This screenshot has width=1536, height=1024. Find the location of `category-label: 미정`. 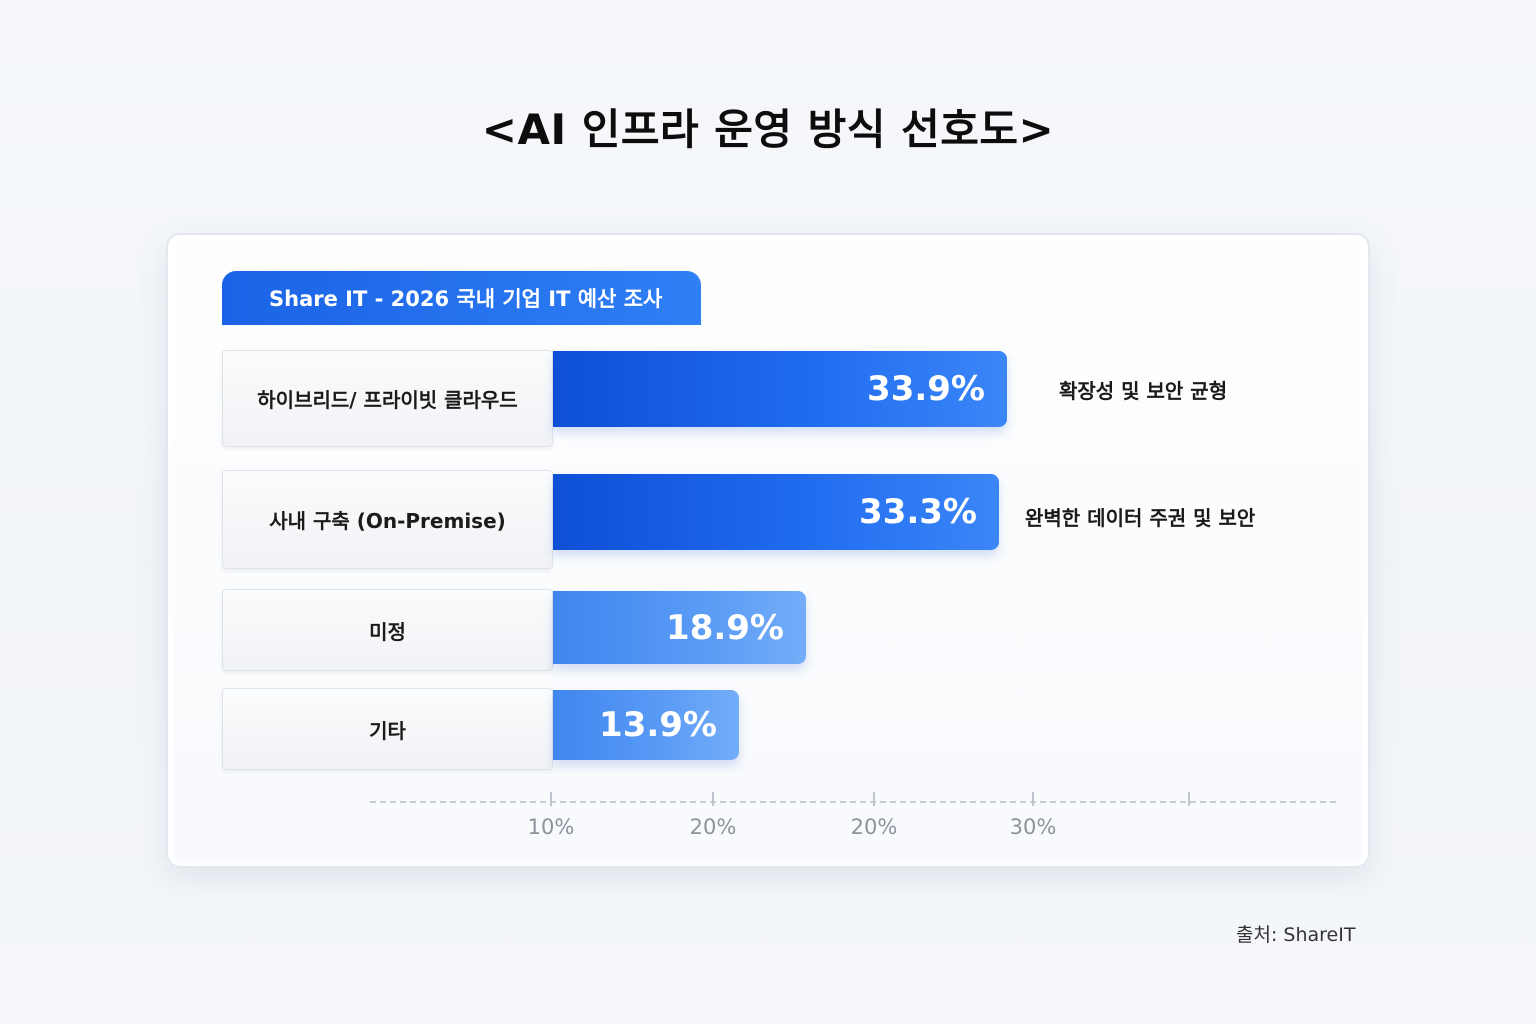

category-label: 미정 is located at coordinates (387, 630).